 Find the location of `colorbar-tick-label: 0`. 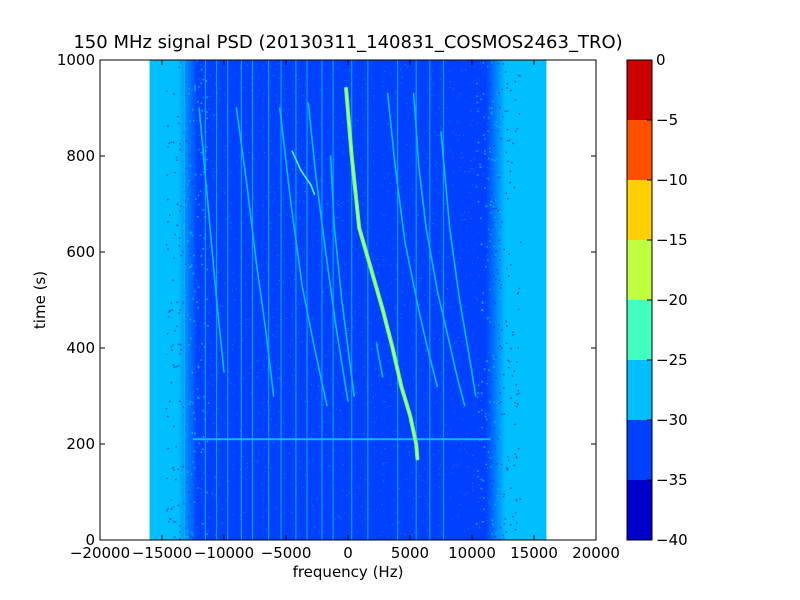

colorbar-tick-label: 0 is located at coordinates (661, 60).